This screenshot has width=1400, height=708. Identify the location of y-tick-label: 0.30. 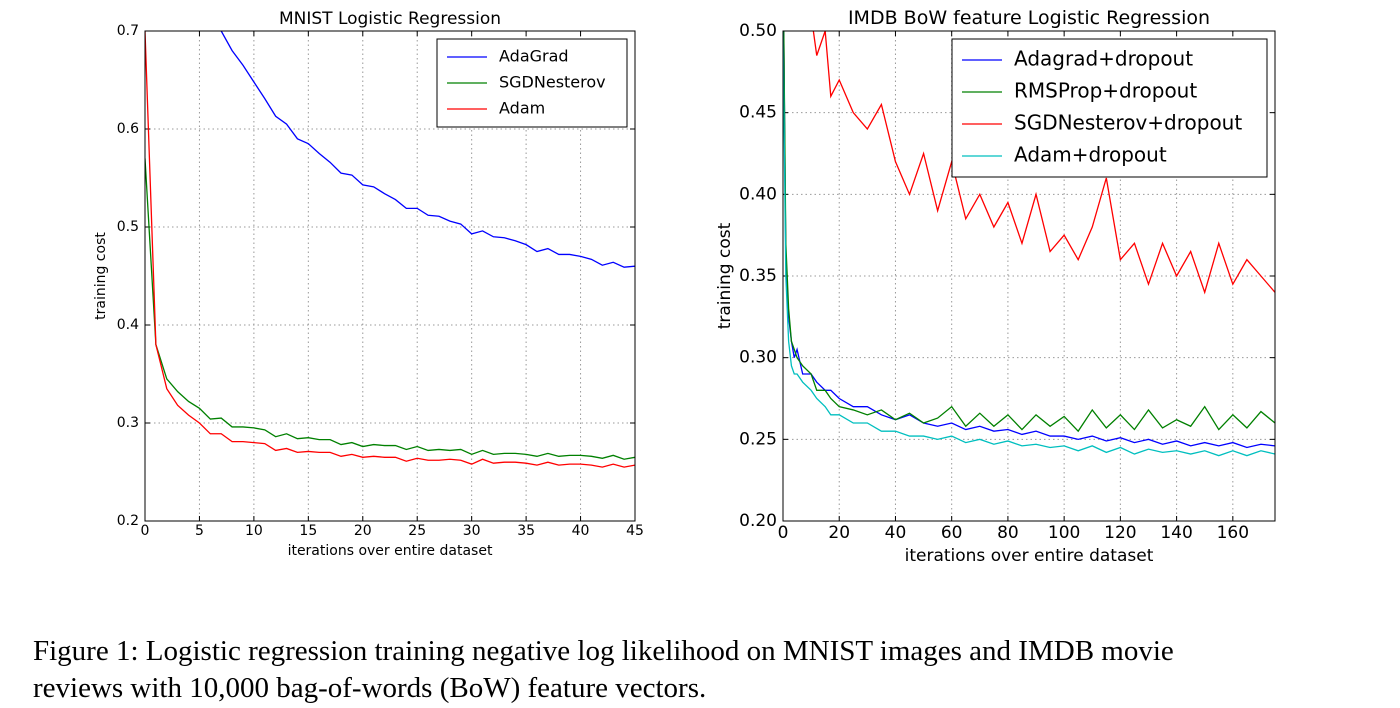
(758, 358).